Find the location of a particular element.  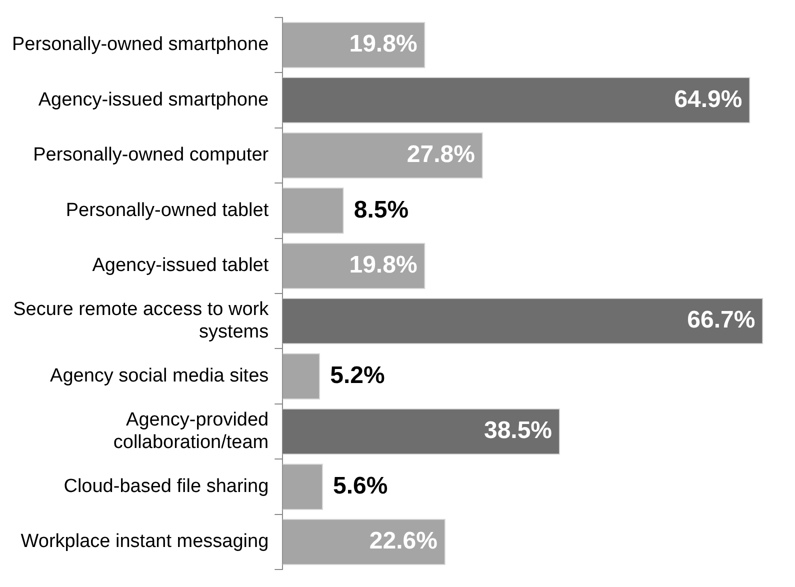

y-tick-label: Personally-owned computer is located at coordinates (151, 155).